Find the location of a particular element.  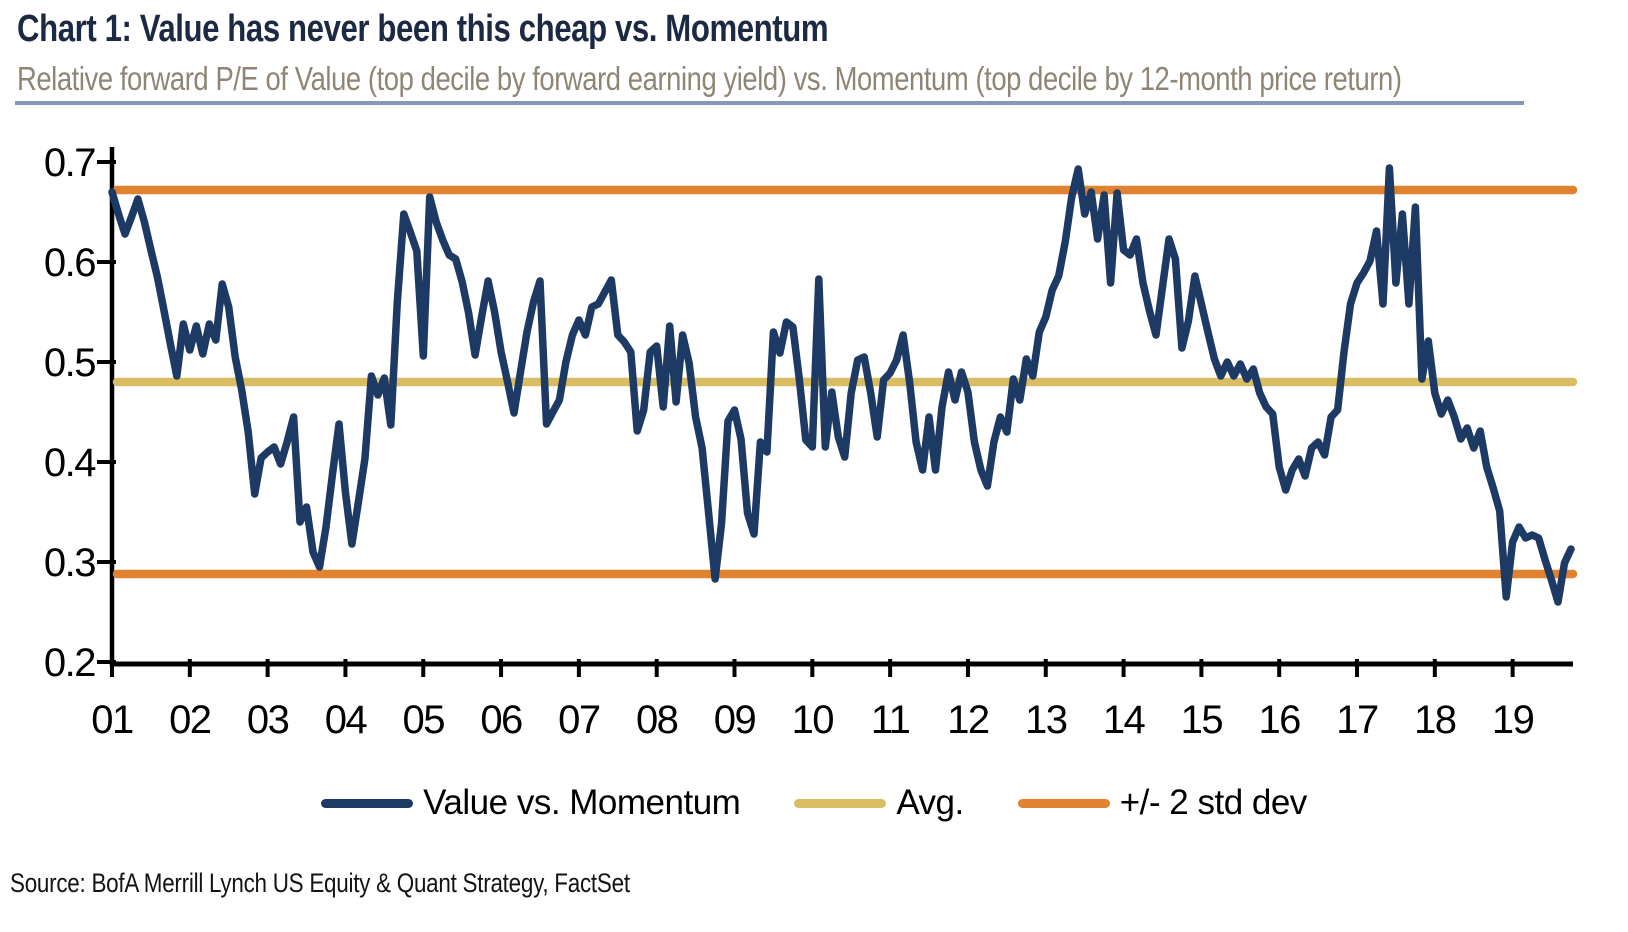

header-divider is located at coordinates (769, 103).